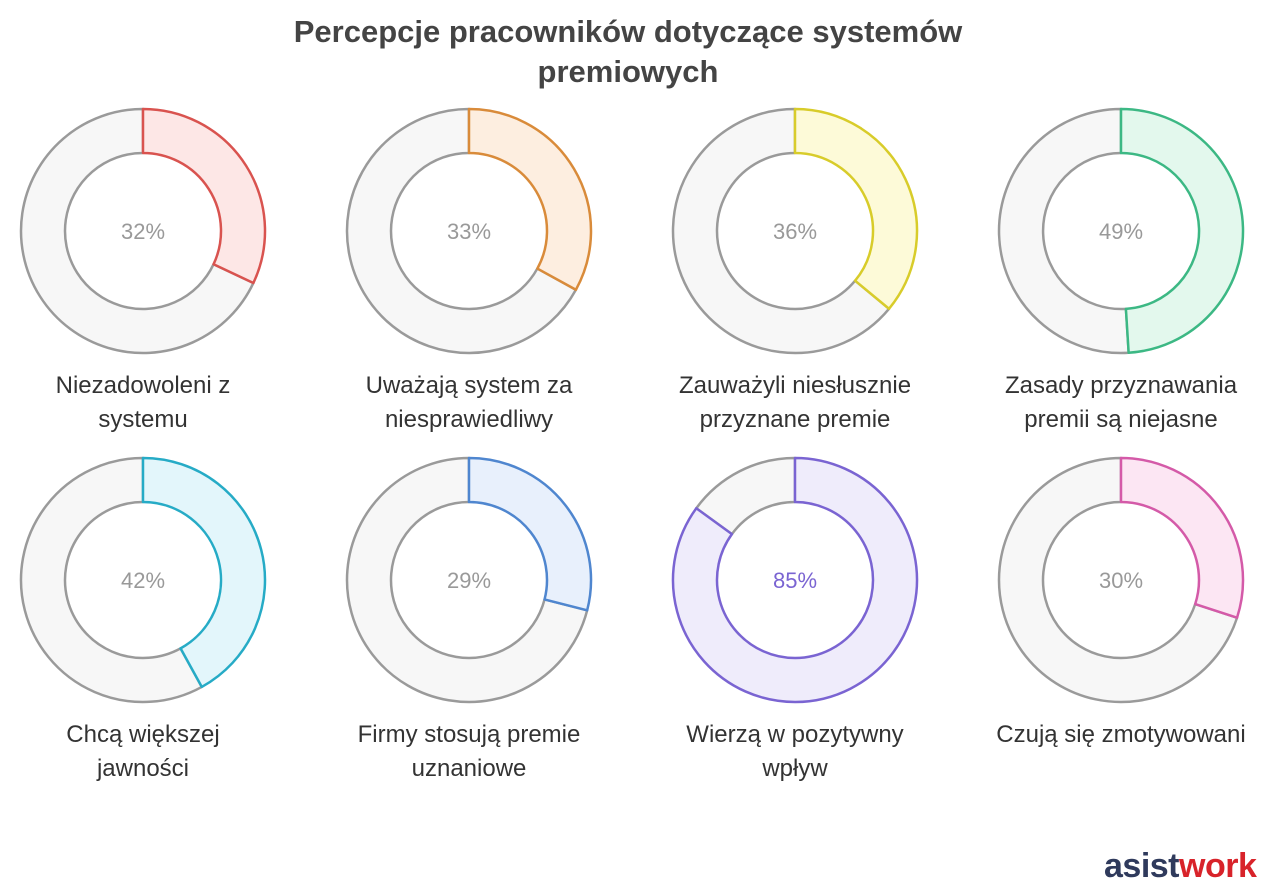 This screenshot has height=896, width=1280. Describe the element at coordinates (795, 768) in the screenshot. I see `donut-7-caption-line-2: wpływ` at that location.